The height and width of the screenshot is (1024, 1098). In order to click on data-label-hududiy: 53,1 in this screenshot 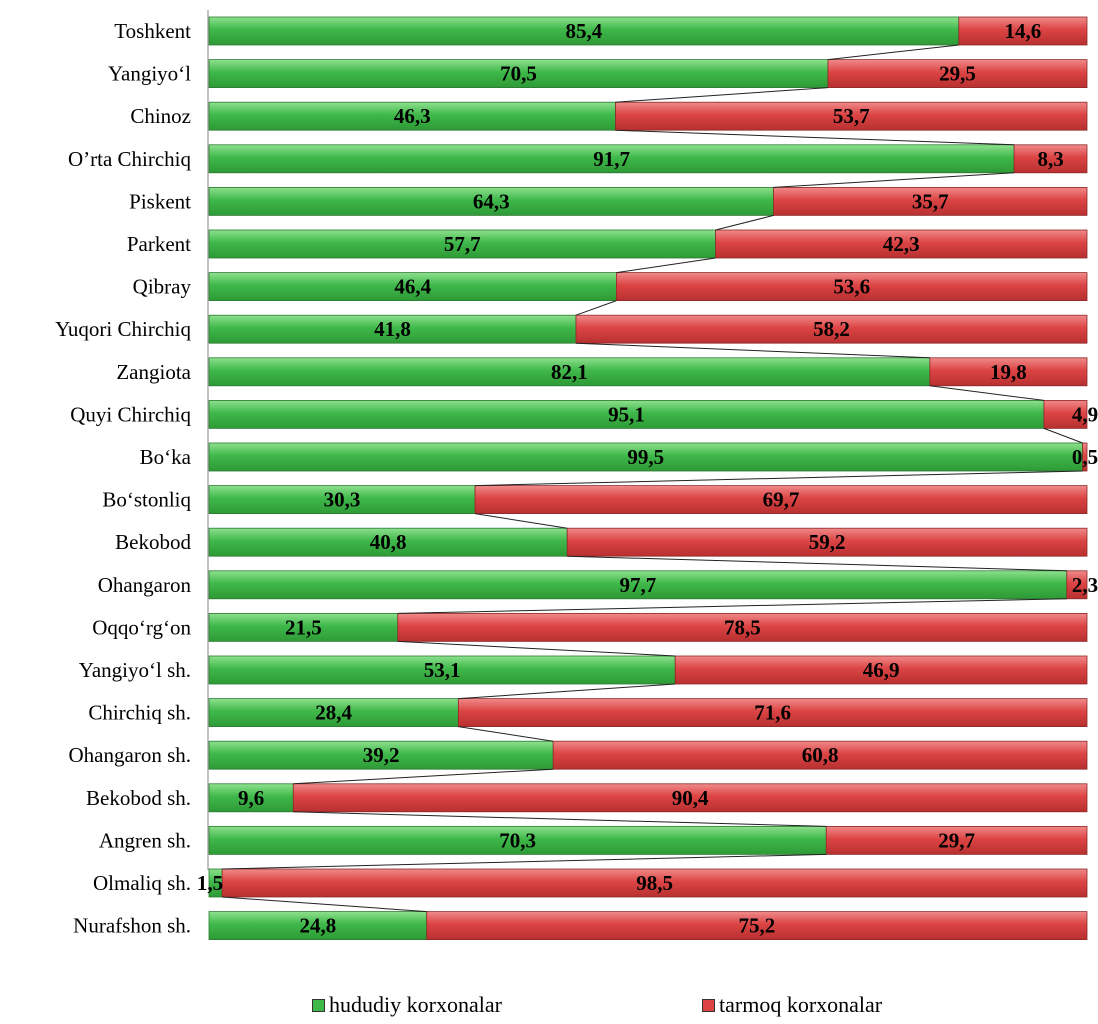, I will do `click(442, 670)`.